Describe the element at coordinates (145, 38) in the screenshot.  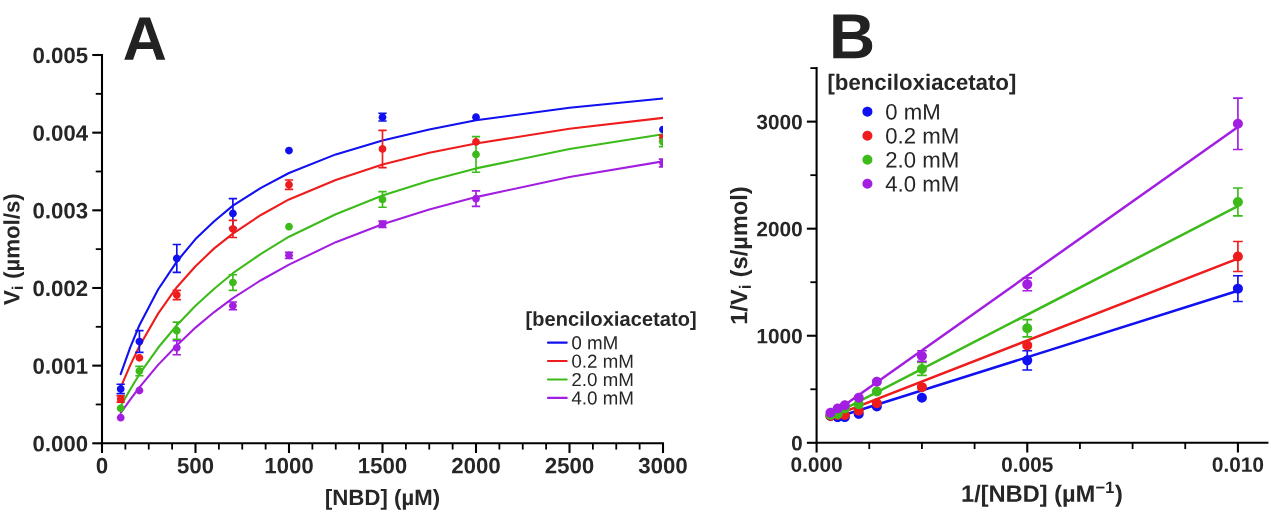
I see `chart-title: A` at that location.